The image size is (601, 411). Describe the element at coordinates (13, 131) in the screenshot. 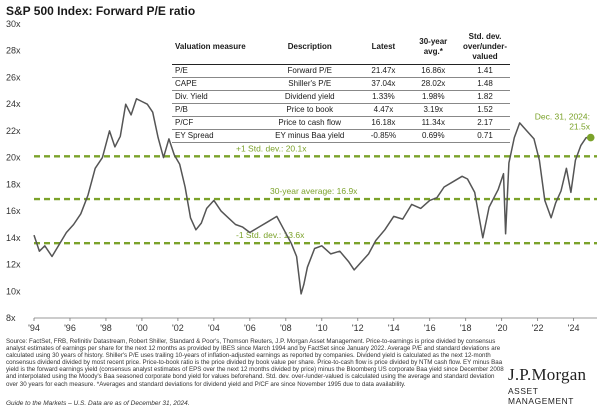

I see `y-tick-label: 22x` at that location.